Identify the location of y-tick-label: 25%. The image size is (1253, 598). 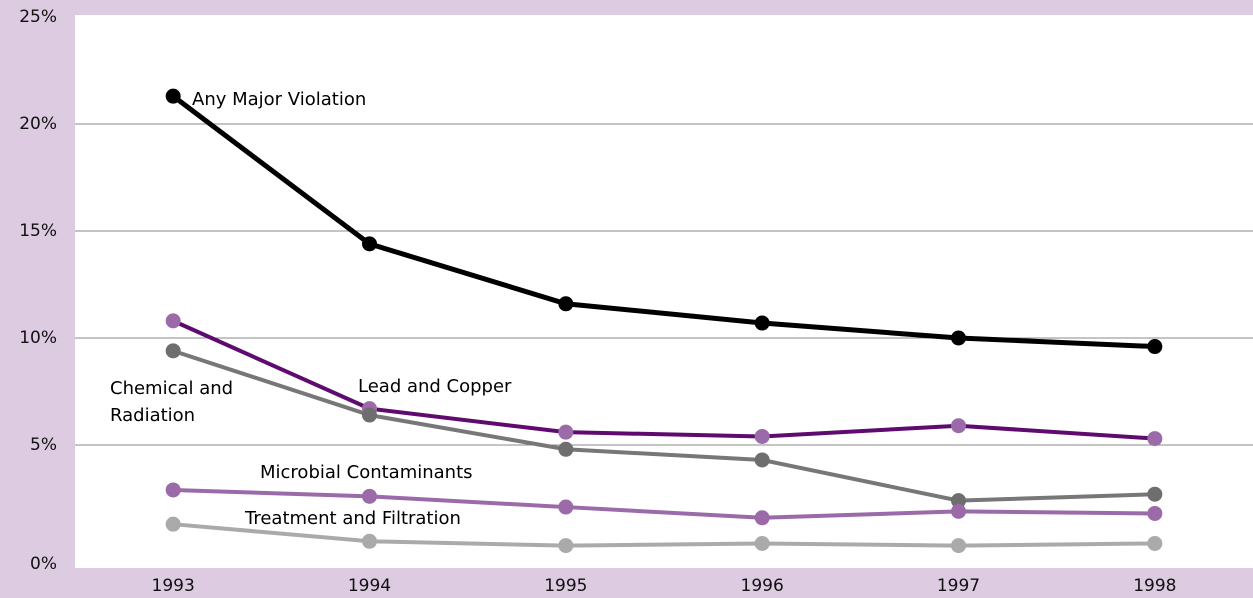
(38, 17).